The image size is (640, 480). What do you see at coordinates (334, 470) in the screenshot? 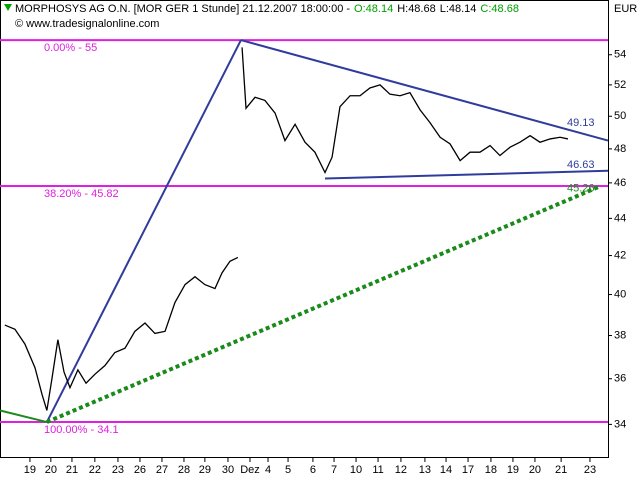
I see `x-tick-label: 7` at bounding box center [334, 470].